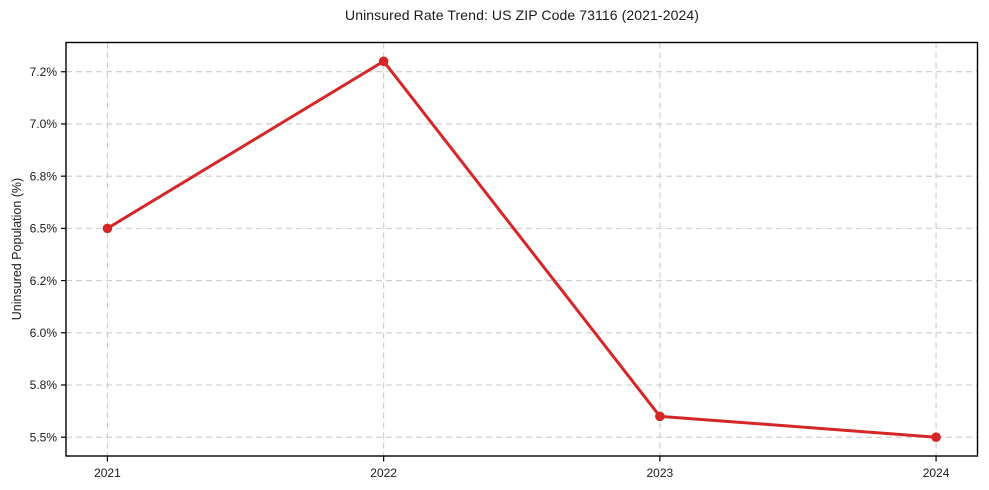  Describe the element at coordinates (660, 473) in the screenshot. I see `x-tick-label: 2023` at that location.